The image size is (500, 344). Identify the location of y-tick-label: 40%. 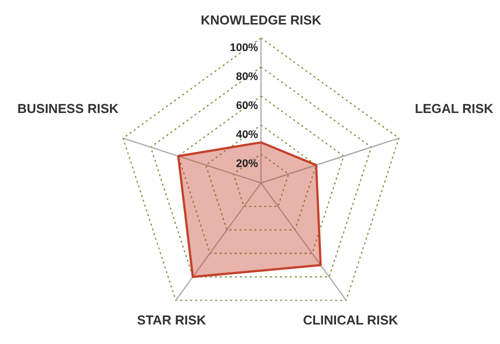
(247, 135).